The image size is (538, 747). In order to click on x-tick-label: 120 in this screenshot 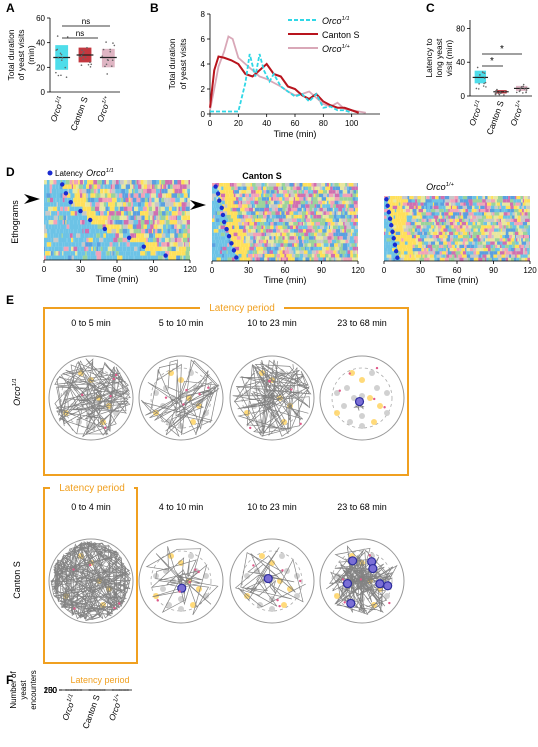, I will do `click(530, 270)`.